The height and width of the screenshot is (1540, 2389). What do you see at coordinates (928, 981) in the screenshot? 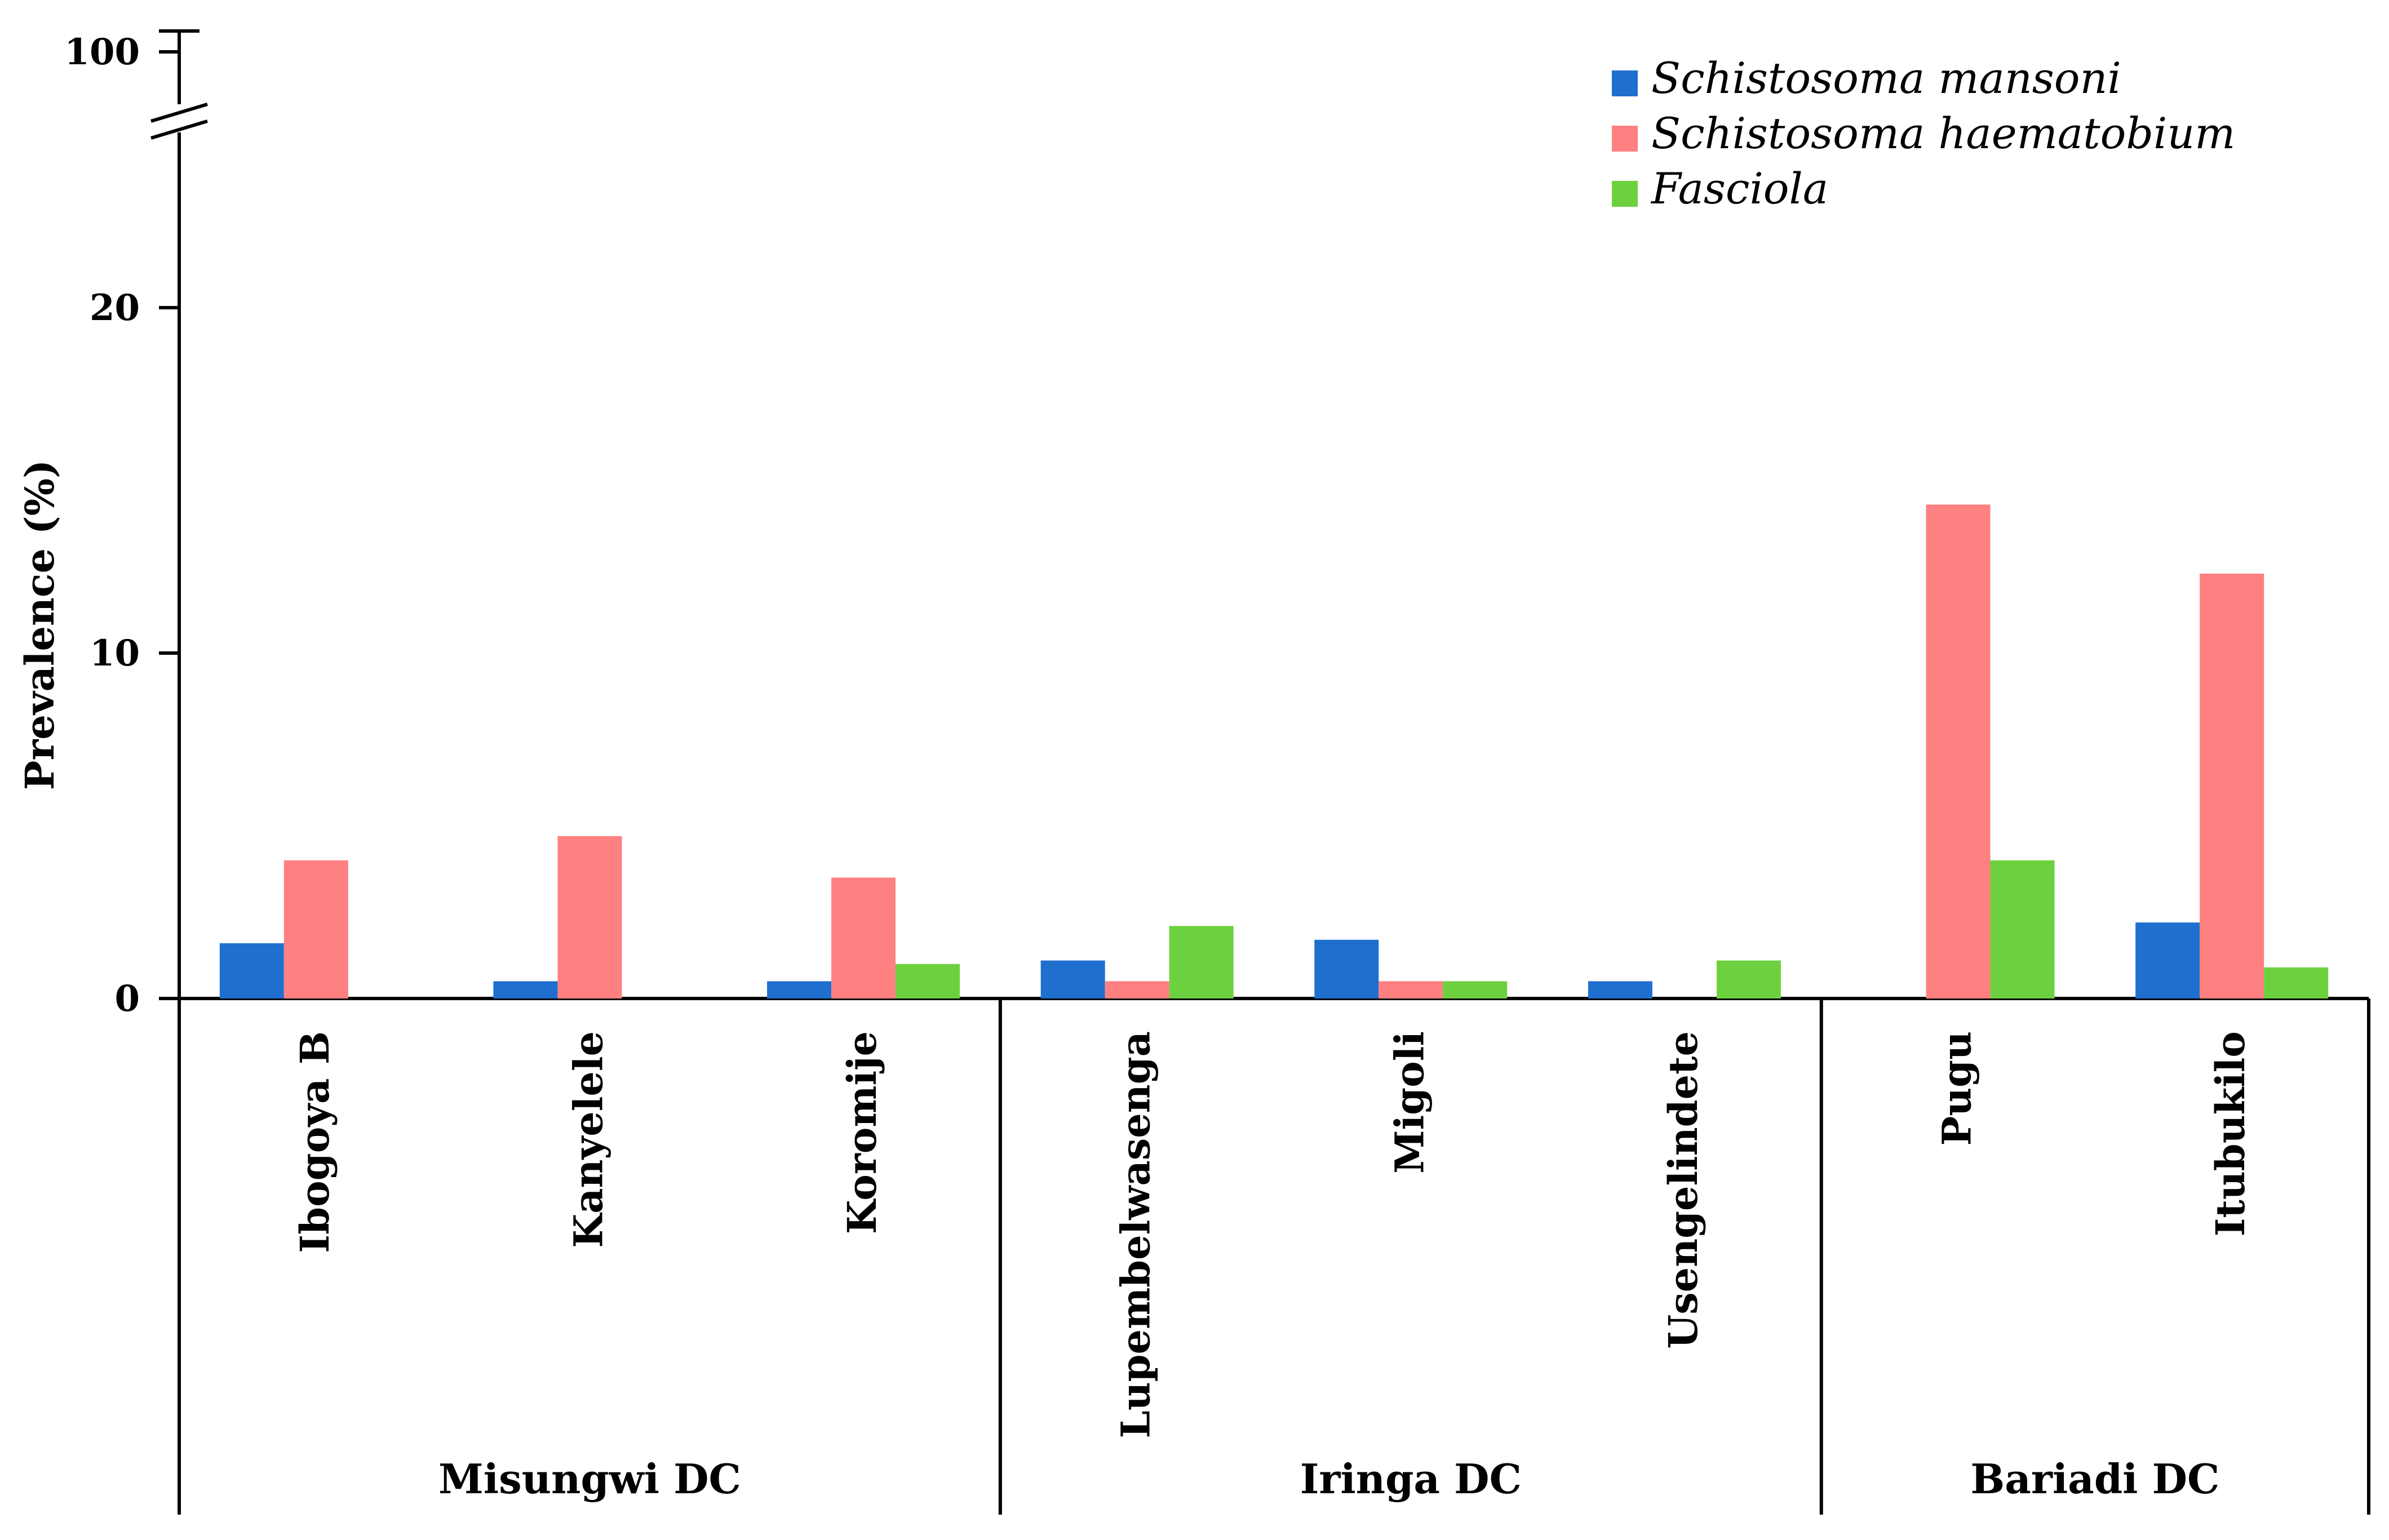
I see `bar-fasciola-koromije` at bounding box center [928, 981].